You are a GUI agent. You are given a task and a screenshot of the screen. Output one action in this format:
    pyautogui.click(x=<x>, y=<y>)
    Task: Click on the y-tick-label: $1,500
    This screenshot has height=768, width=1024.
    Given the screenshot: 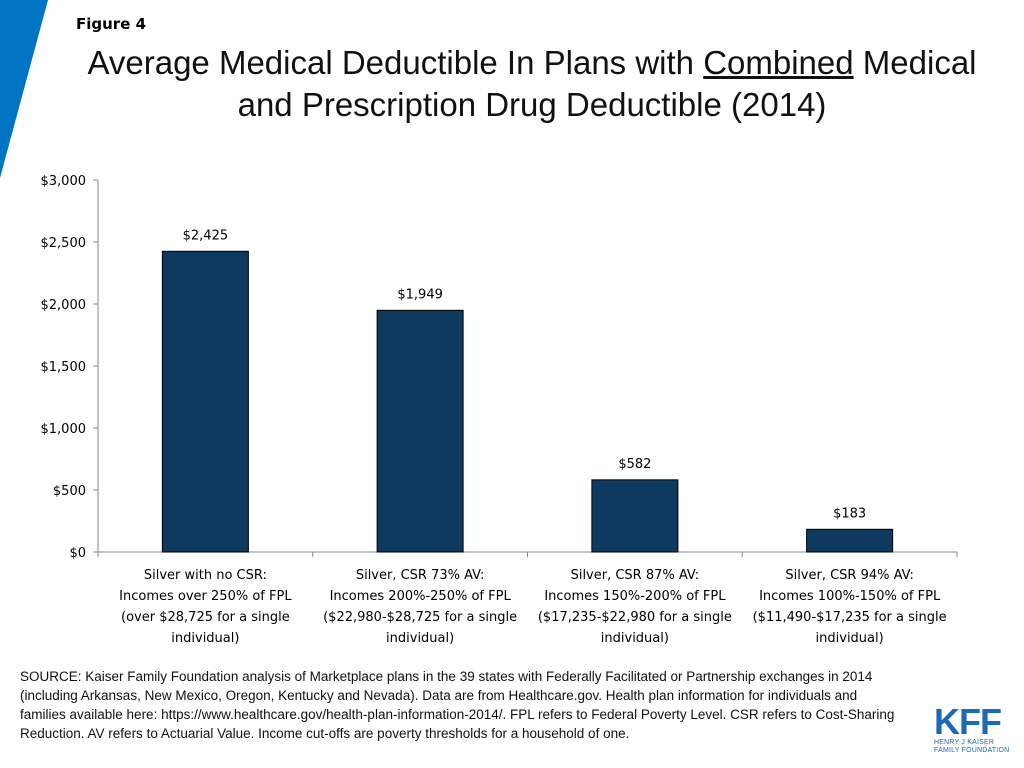 What is the action you would take?
    pyautogui.click(x=64, y=367)
    